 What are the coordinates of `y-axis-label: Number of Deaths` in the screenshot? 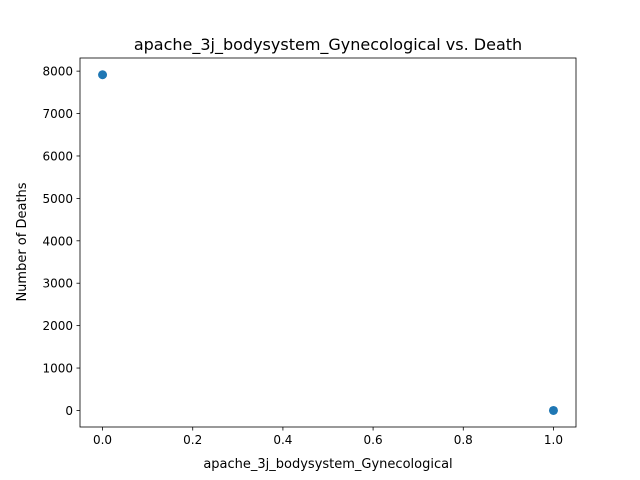 It's located at (22, 241).